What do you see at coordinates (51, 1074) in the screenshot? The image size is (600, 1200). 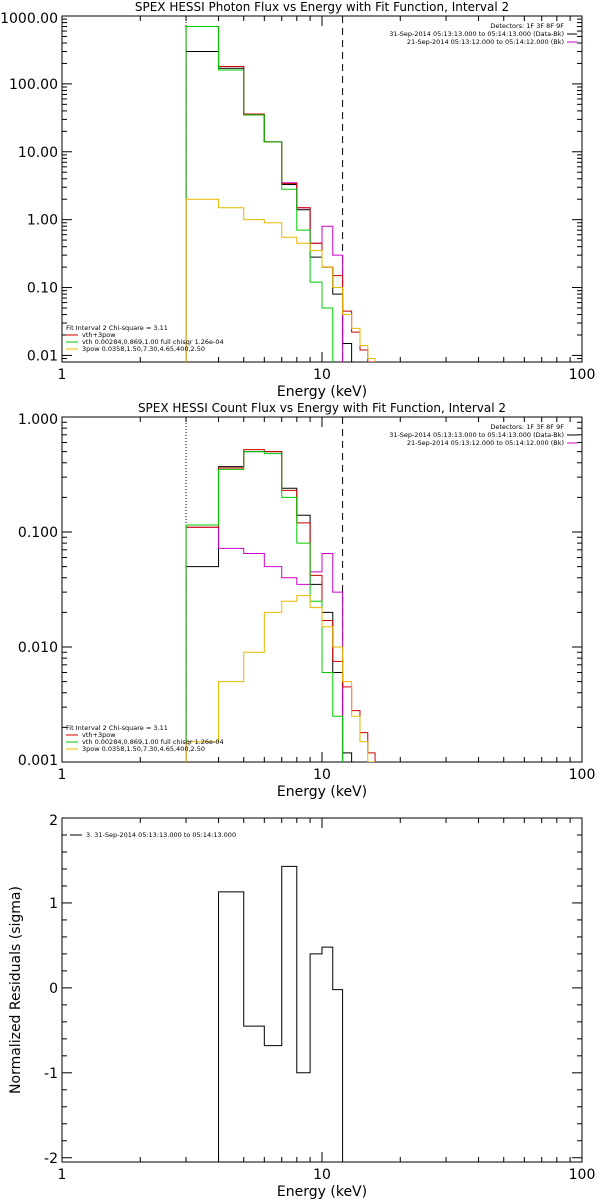 I see `y-tick-label: -1` at bounding box center [51, 1074].